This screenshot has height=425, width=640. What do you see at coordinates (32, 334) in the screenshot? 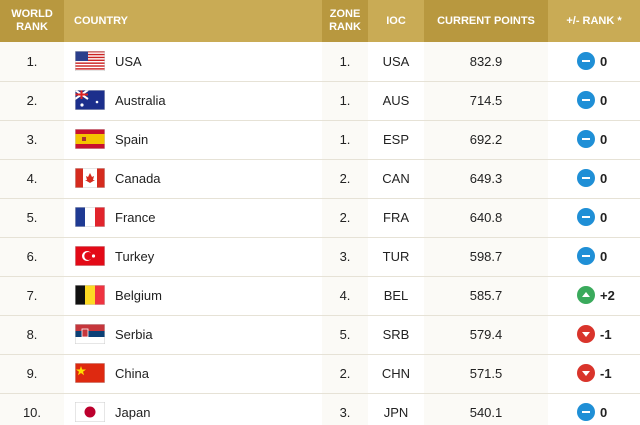
I see `cell: 8.` at bounding box center [32, 334].